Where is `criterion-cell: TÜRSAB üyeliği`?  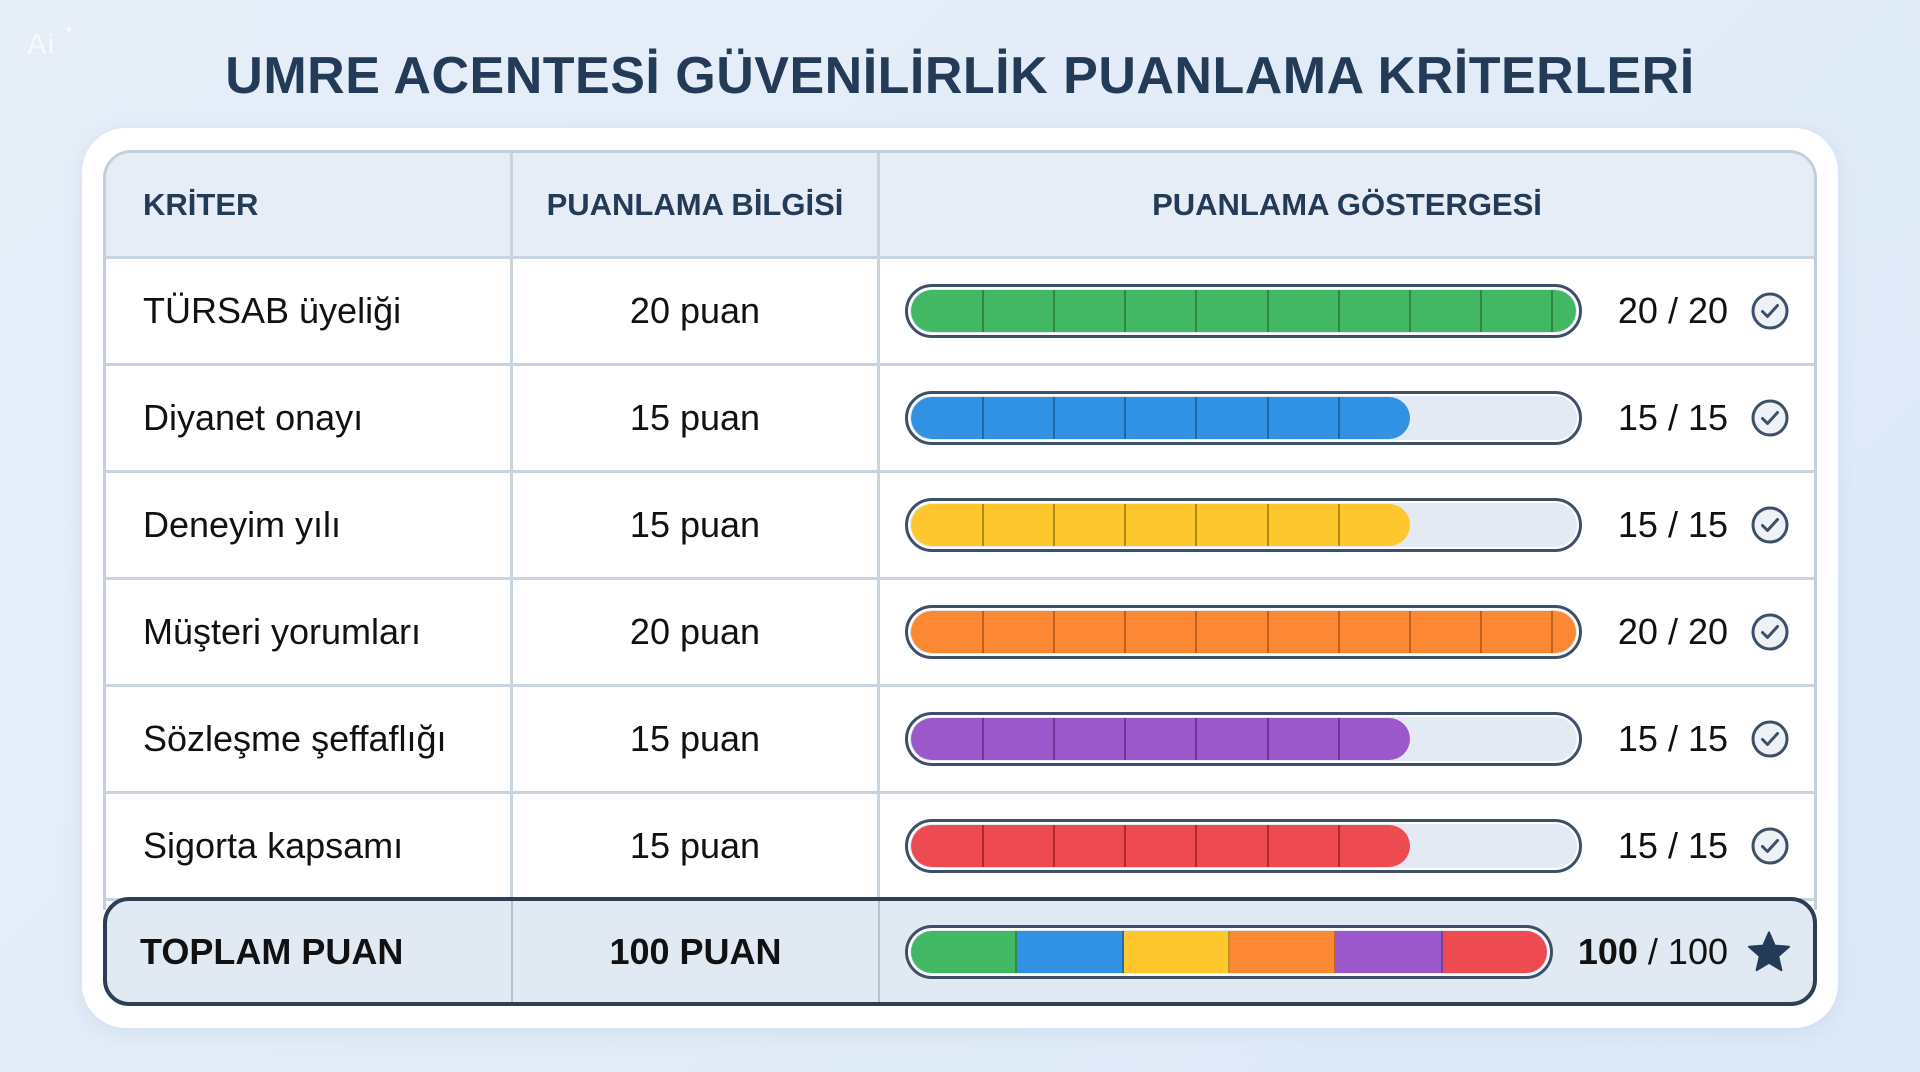
criterion-cell: TÜRSAB üyeliği is located at coordinates (309, 311).